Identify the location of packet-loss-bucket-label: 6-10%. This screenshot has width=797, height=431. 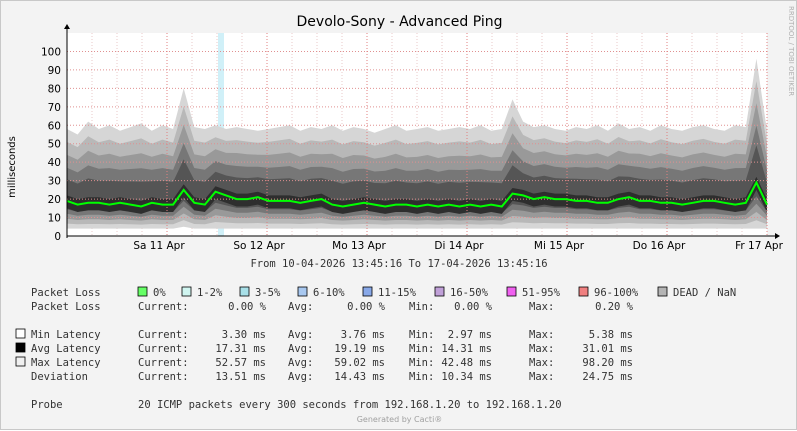
(329, 293).